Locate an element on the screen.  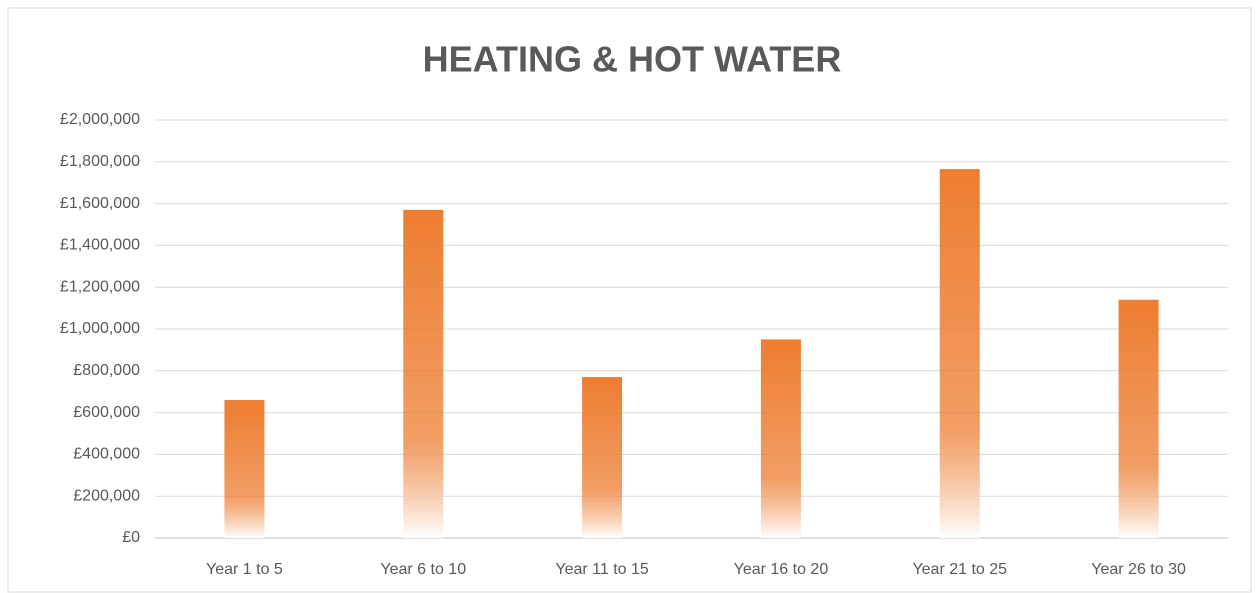
y-tick-label: £800,000 is located at coordinates (106, 370).